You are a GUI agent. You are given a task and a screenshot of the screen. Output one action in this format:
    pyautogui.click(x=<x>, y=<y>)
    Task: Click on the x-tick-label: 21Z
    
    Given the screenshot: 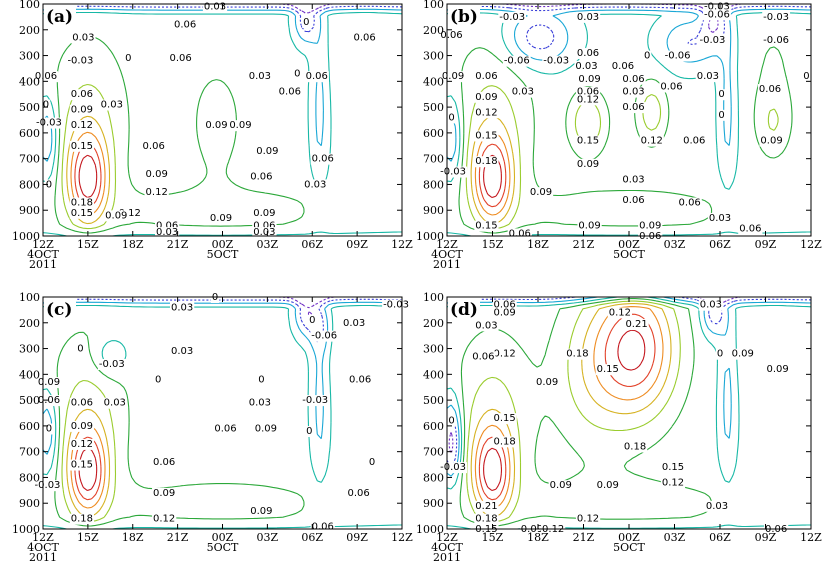 What is the action you would take?
    pyautogui.click(x=178, y=537)
    